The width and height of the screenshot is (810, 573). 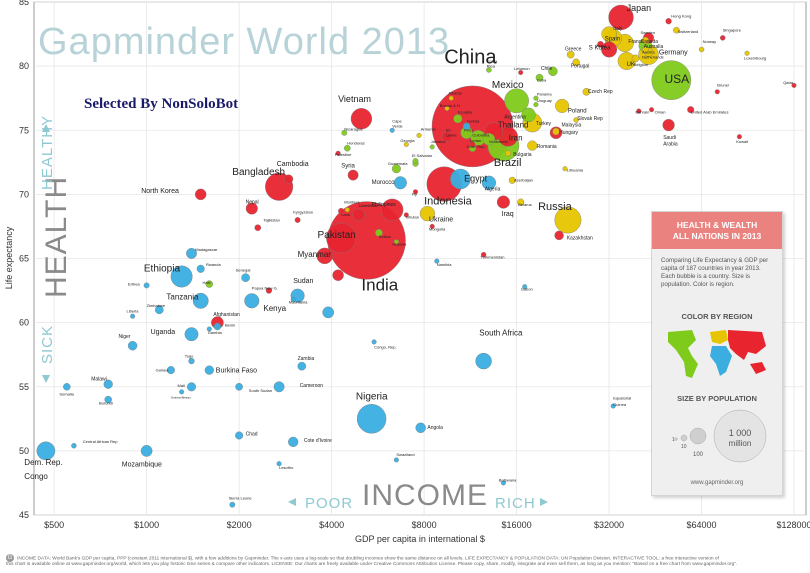 What do you see at coordinates (163, 369) in the screenshot?
I see `country-label: Guinea` at bounding box center [163, 369].